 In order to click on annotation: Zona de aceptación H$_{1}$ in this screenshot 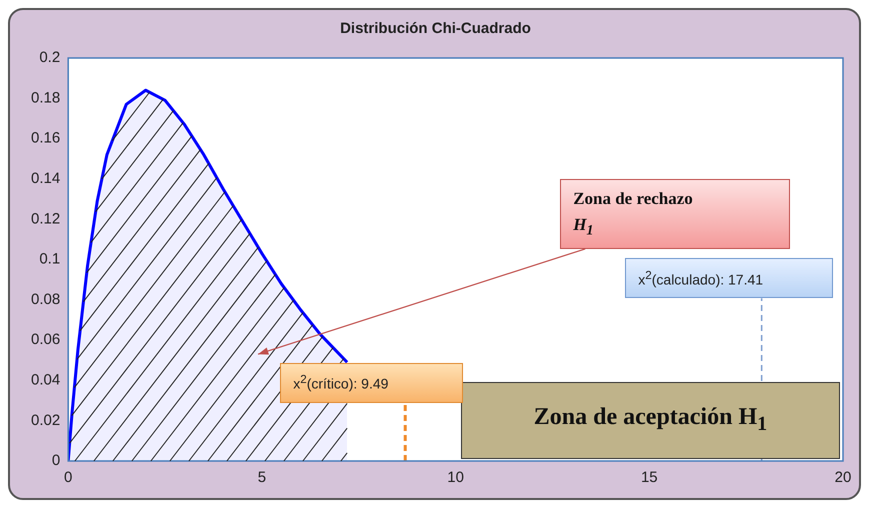, I will do `click(651, 420)`.